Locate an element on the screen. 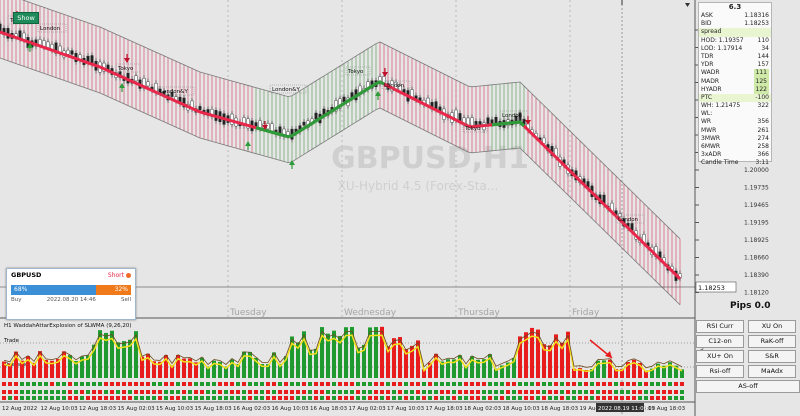 Image resolution: width=800 pixels, height=416 pixels. info-value: 258 is located at coordinates (763, 146).